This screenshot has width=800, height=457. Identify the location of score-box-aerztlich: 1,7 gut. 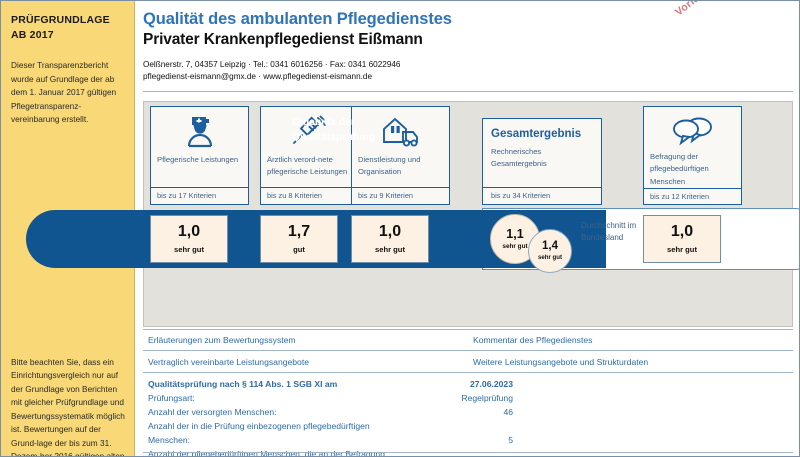
(299, 239).